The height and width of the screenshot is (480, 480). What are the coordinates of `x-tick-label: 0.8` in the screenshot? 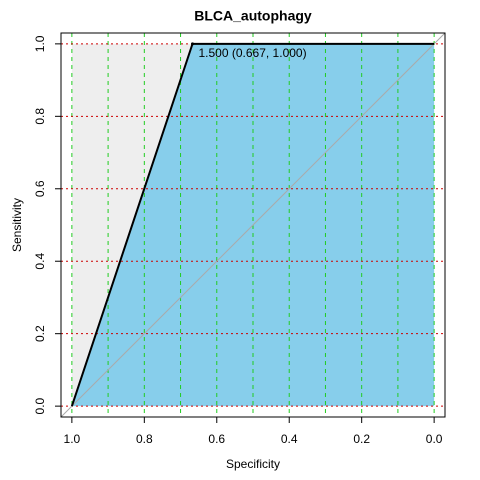 It's located at (144, 439).